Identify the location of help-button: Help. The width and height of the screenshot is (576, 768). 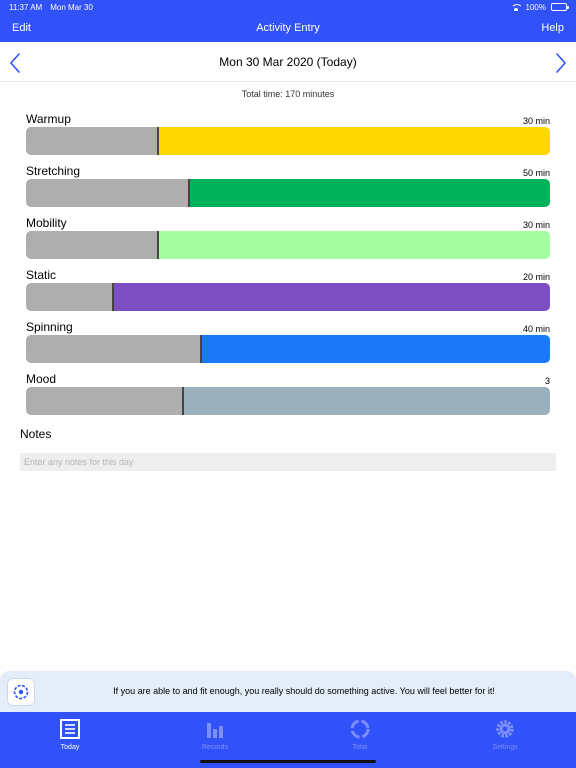
(552, 28).